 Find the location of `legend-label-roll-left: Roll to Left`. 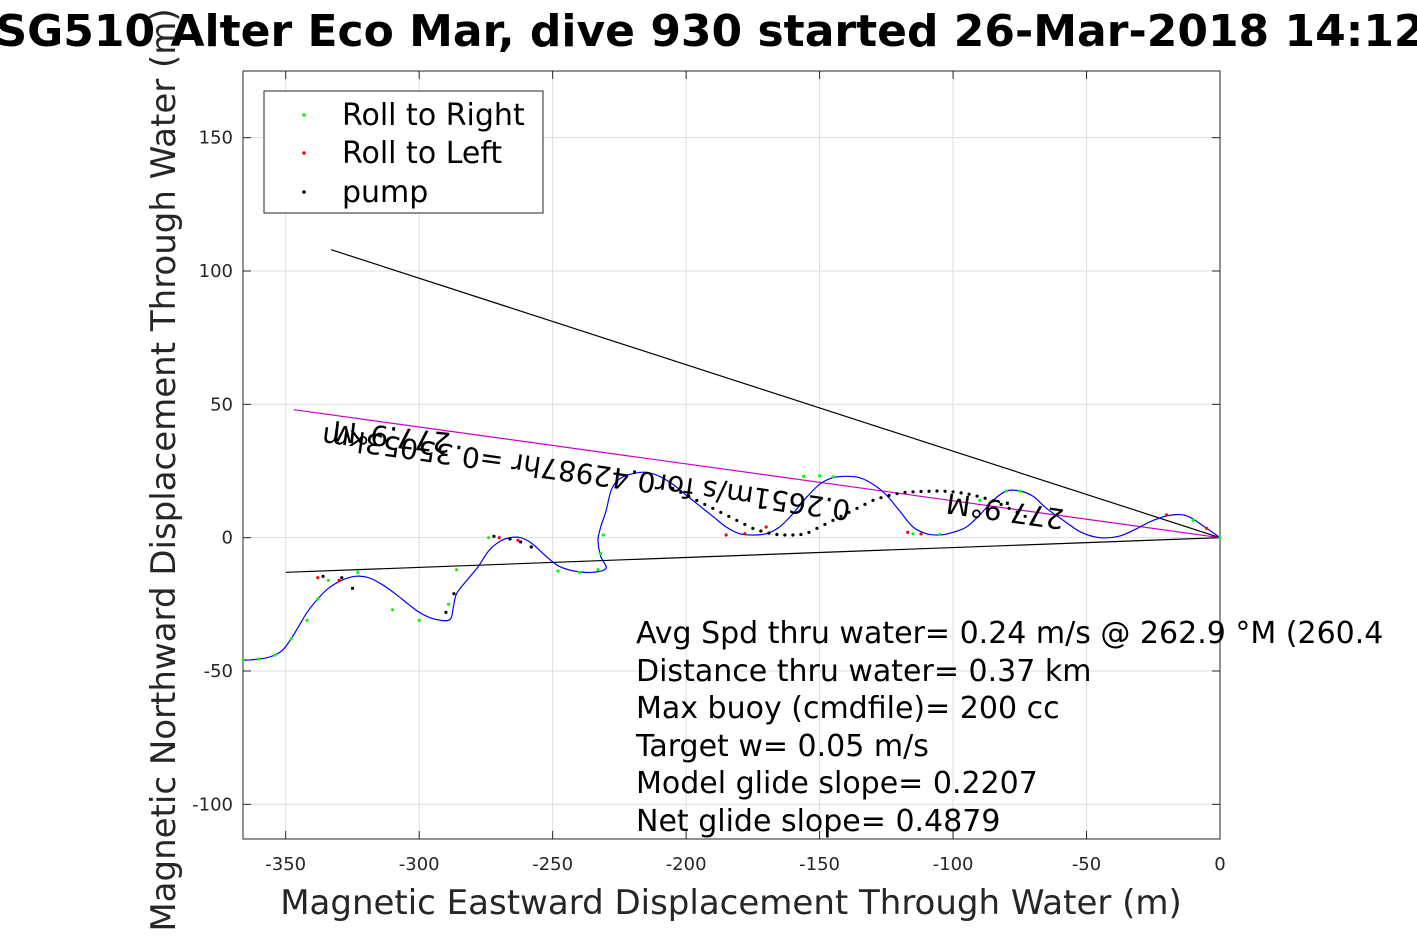

legend-label-roll-left: Roll to Left is located at coordinates (422, 153).